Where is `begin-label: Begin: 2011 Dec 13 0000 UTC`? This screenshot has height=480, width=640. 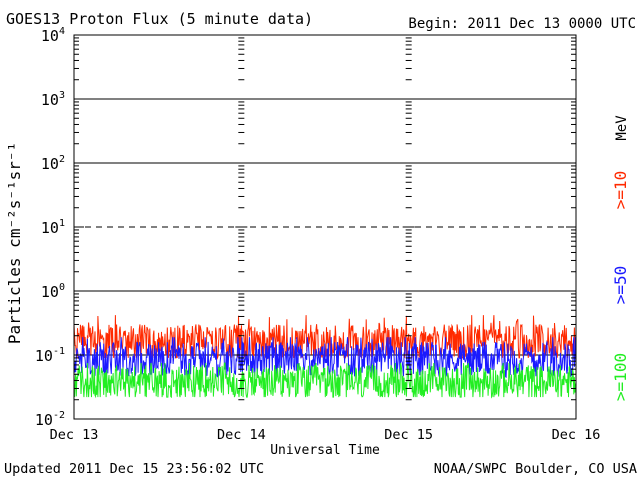 begin-label: Begin: 2011 Dec 13 0000 UTC is located at coordinates (522, 24).